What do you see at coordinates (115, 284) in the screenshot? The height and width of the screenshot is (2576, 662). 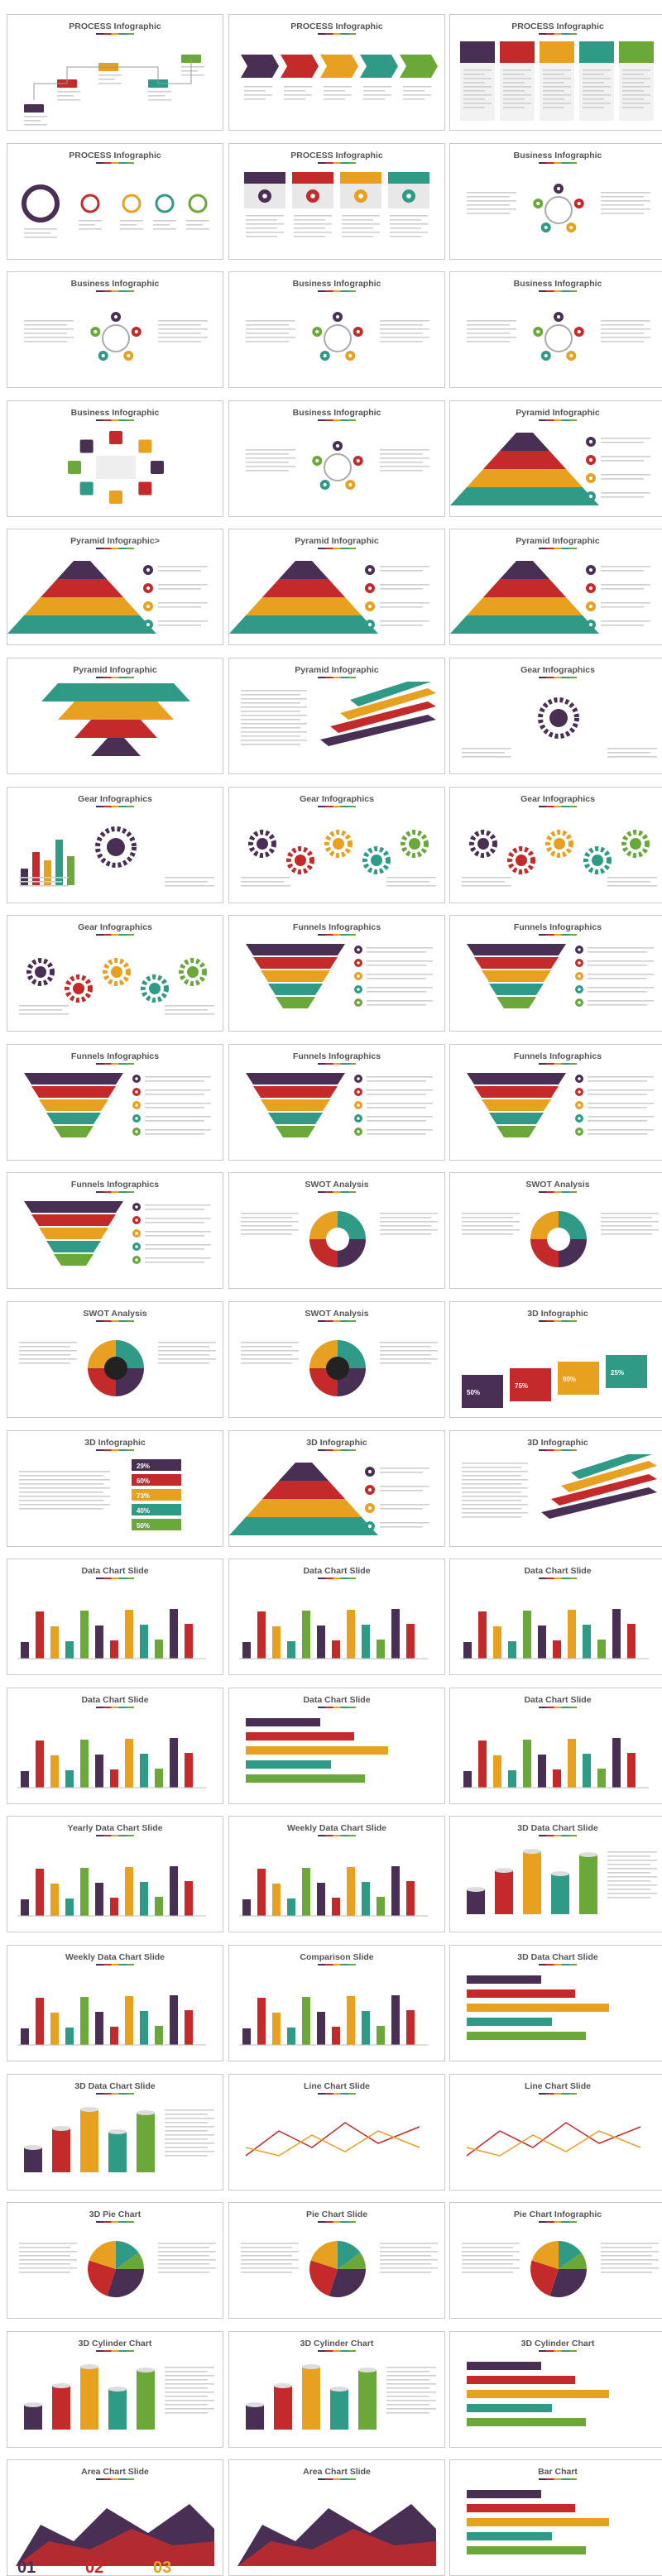 I see `slide-title: Business Infographic` at bounding box center [115, 284].